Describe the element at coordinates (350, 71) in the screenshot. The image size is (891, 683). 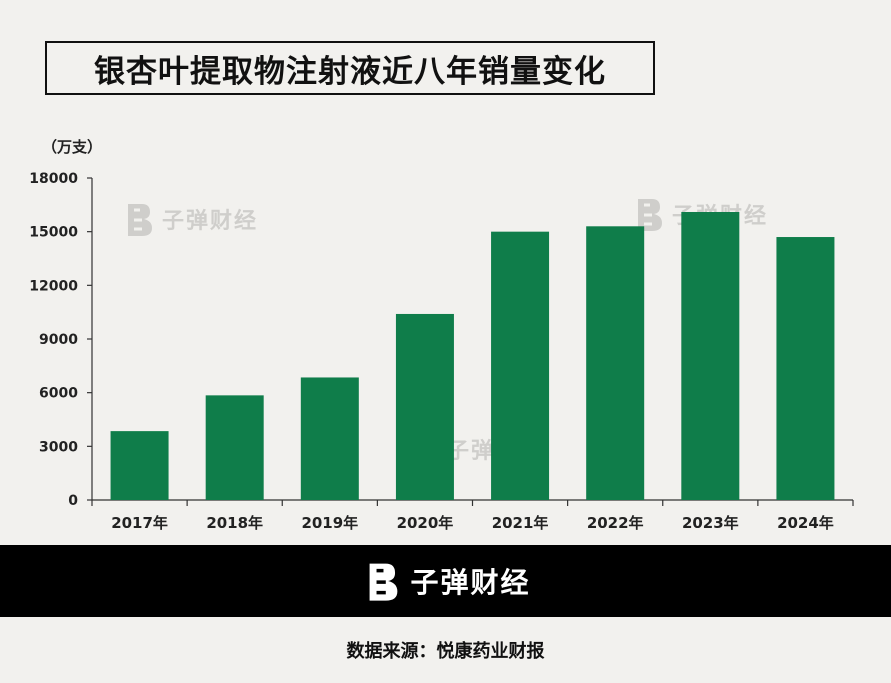
I see `chart-title: 银杏叶提取物注射液近八年销量变化` at that location.